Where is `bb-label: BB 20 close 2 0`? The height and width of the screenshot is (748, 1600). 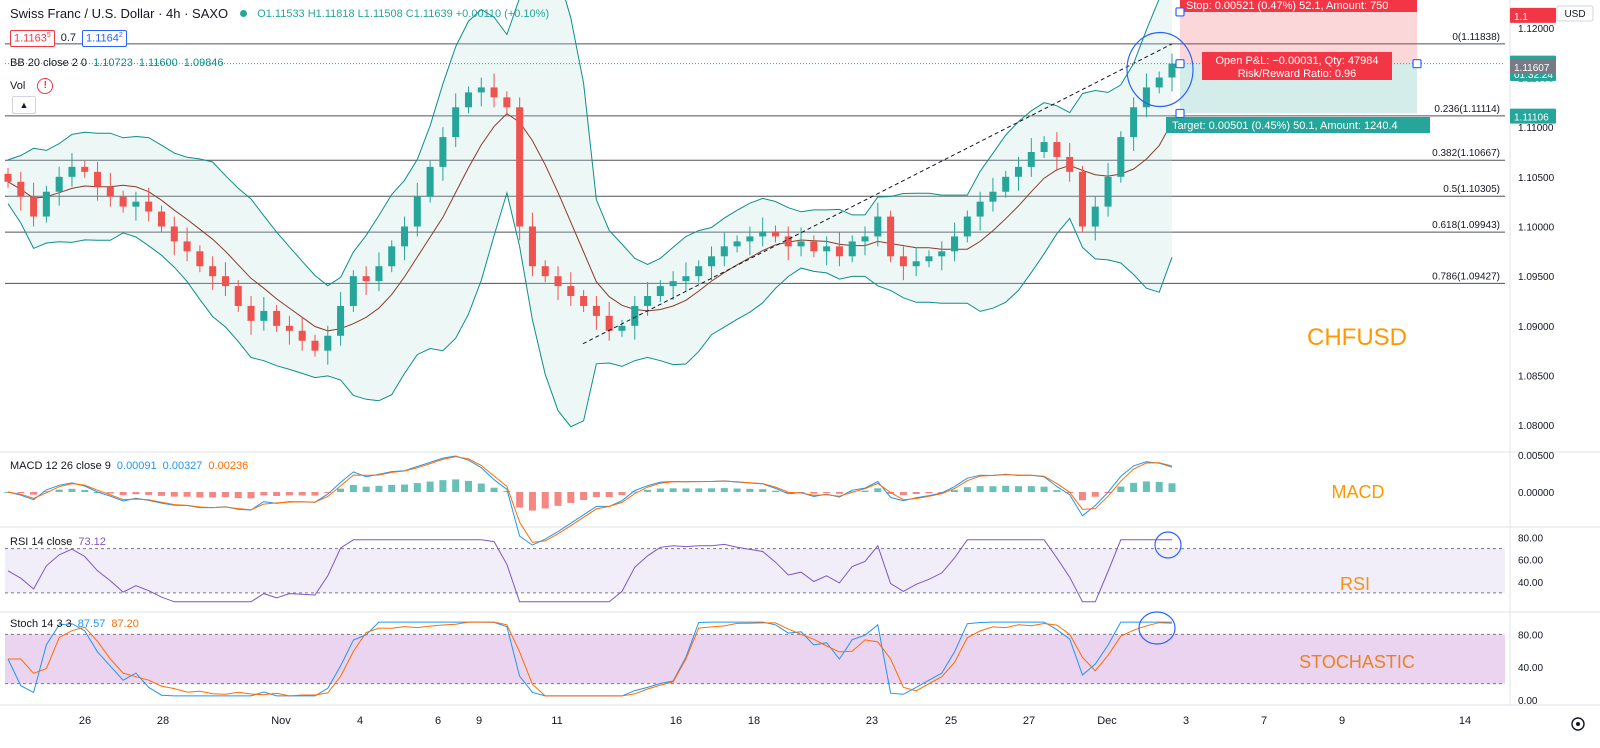 bb-label: BB 20 close 2 0 is located at coordinates (49, 63).